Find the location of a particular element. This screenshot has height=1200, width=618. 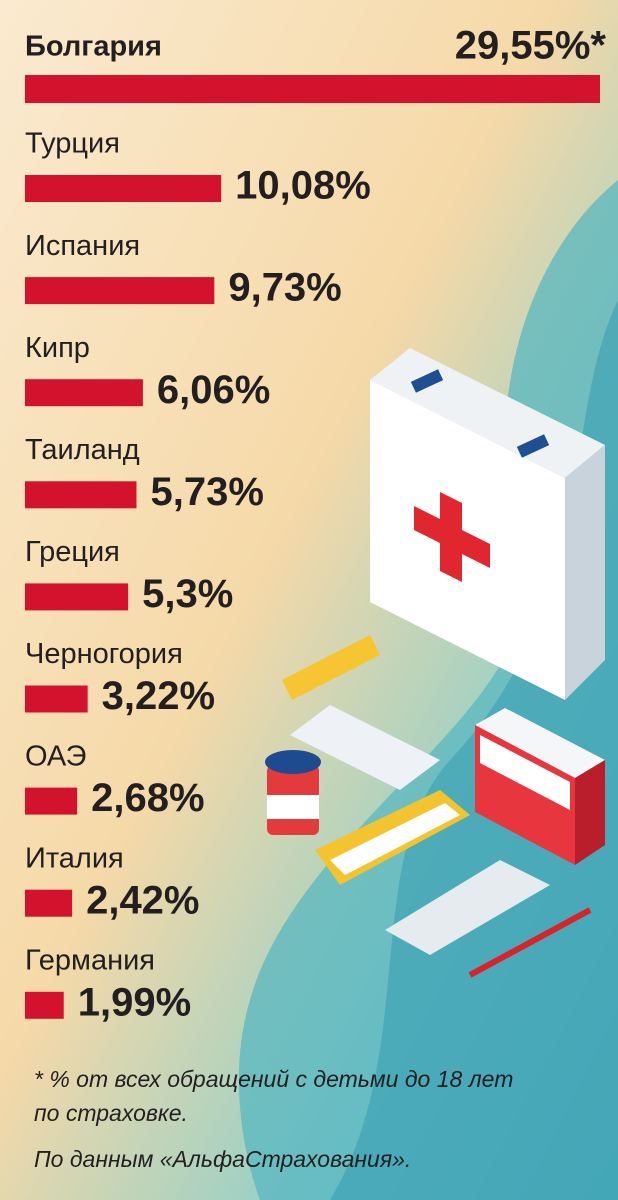

value-label: 2,68% is located at coordinates (147, 798).